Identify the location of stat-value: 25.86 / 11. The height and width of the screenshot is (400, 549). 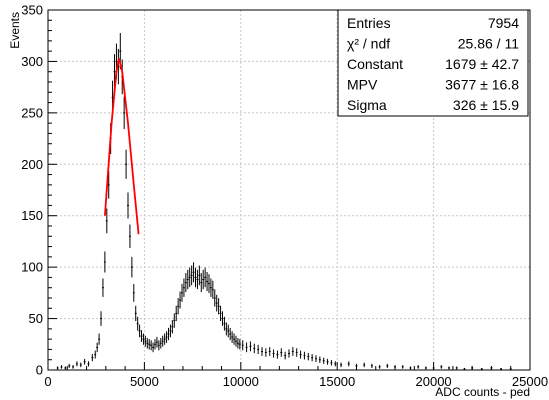
(488, 44).